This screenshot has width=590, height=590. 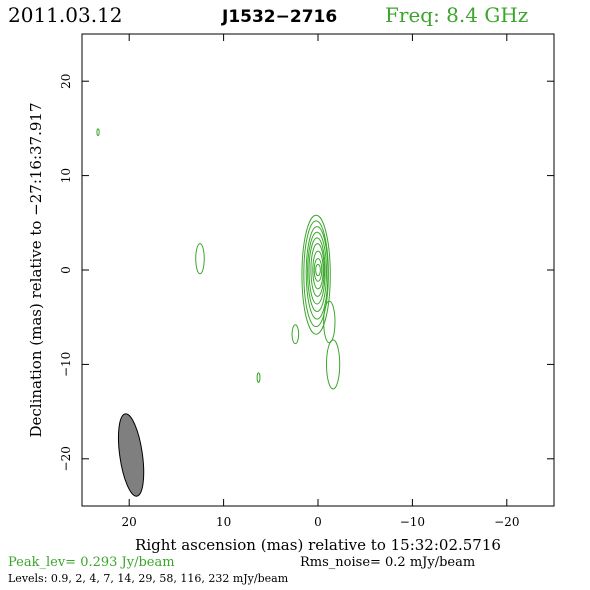 I want to click on beam-ellipse, so click(x=131, y=455).